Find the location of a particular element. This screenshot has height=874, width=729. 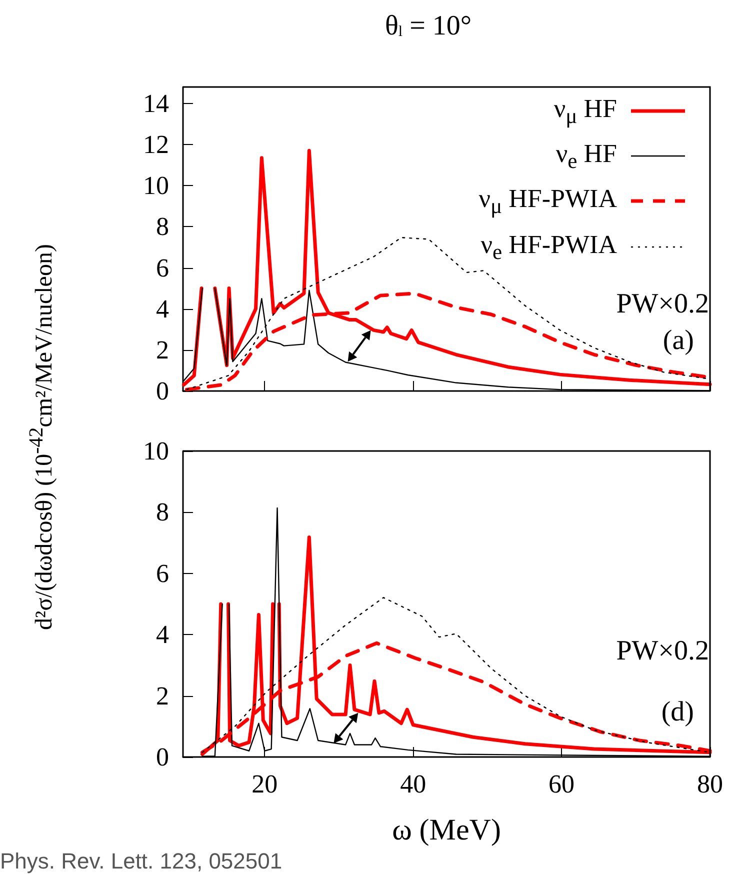

y-tick-label: 14 is located at coordinates (156, 103).